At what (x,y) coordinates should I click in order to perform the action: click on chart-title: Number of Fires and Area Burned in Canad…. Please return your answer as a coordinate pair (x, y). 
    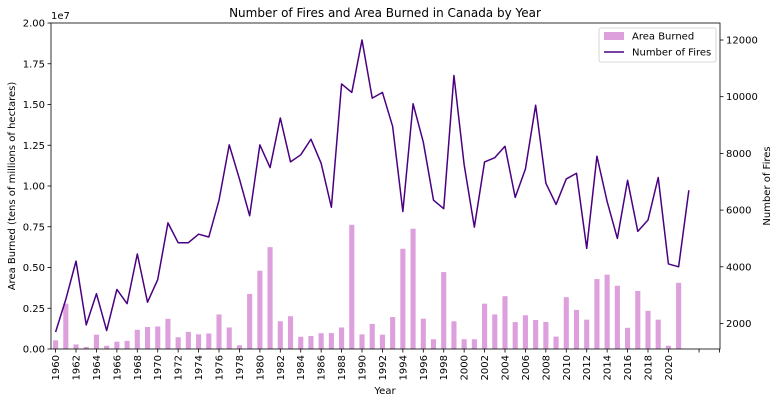
    Looking at the image, I should click on (385, 13).